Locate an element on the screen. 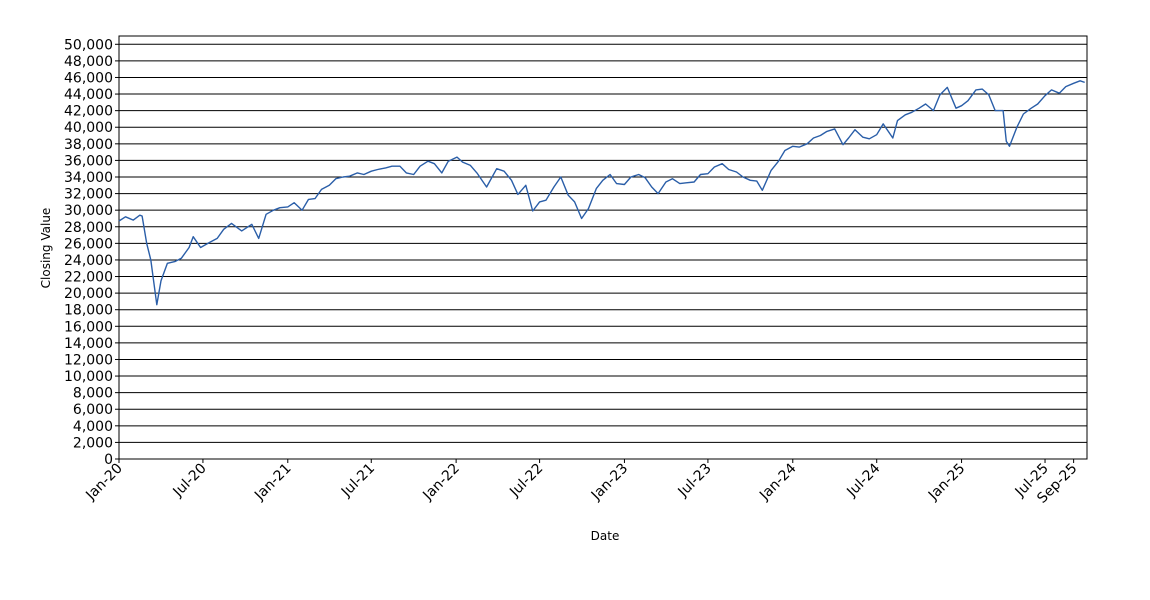 The height and width of the screenshot is (600, 1150). y-tick-label: 14,000 is located at coordinates (88, 344).